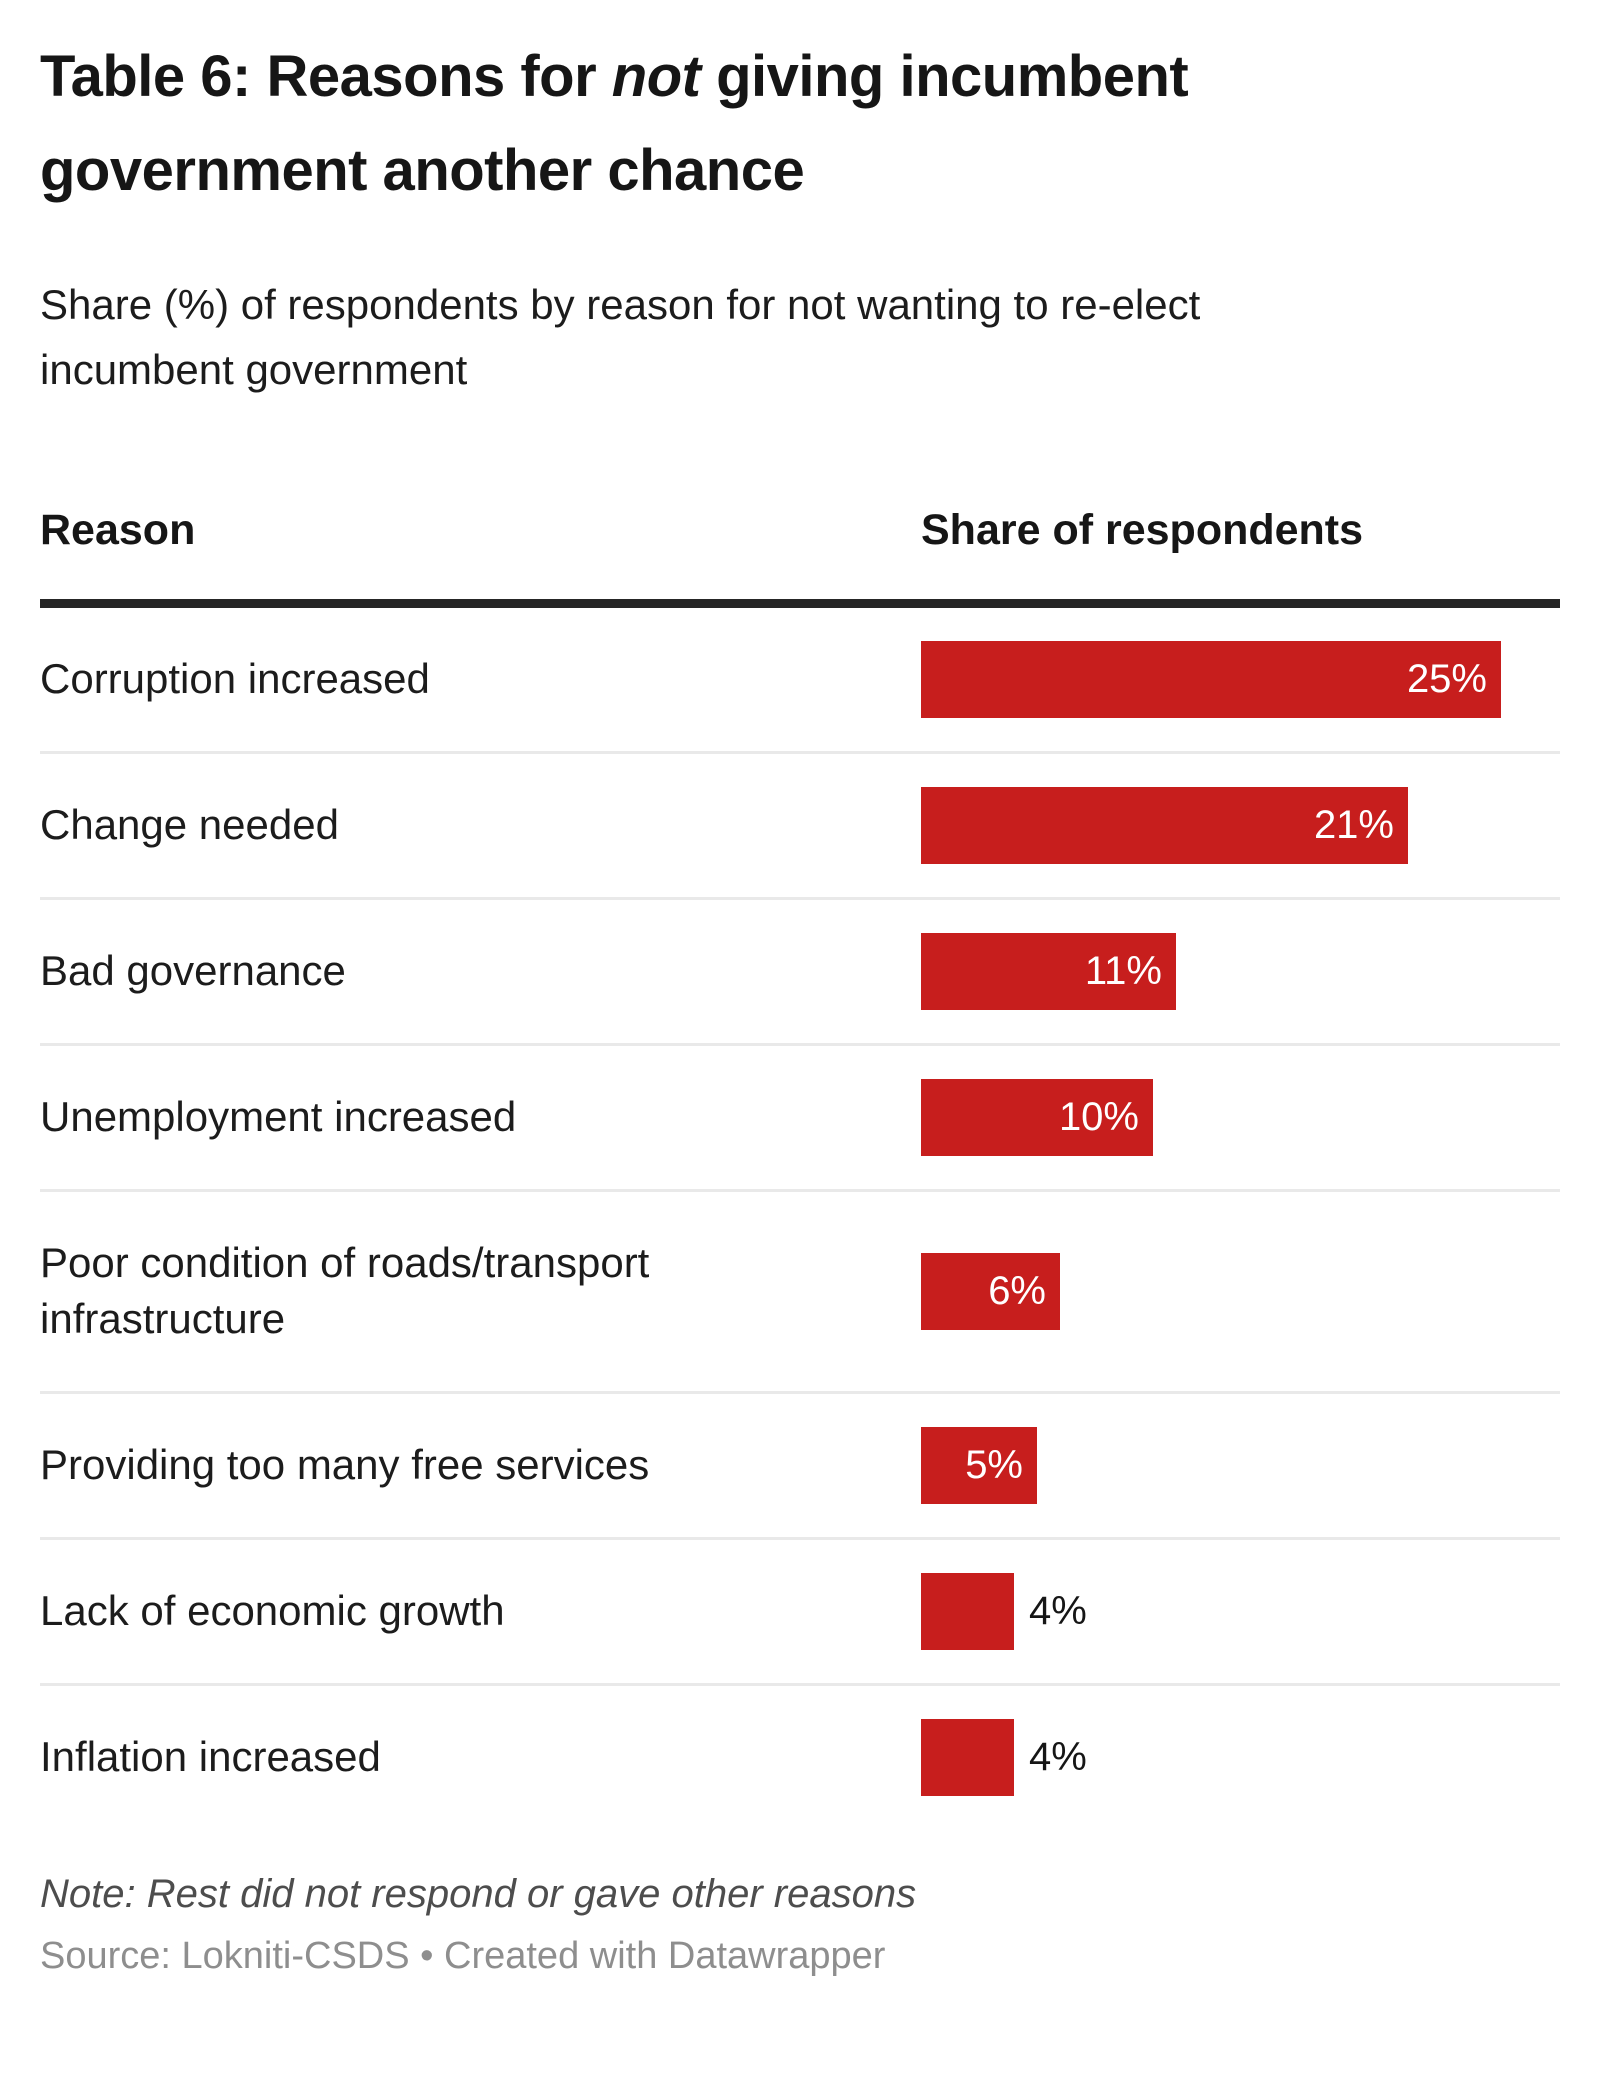 The width and height of the screenshot is (1600, 2091). I want to click on column-header-reason: Reason, so click(118, 530).